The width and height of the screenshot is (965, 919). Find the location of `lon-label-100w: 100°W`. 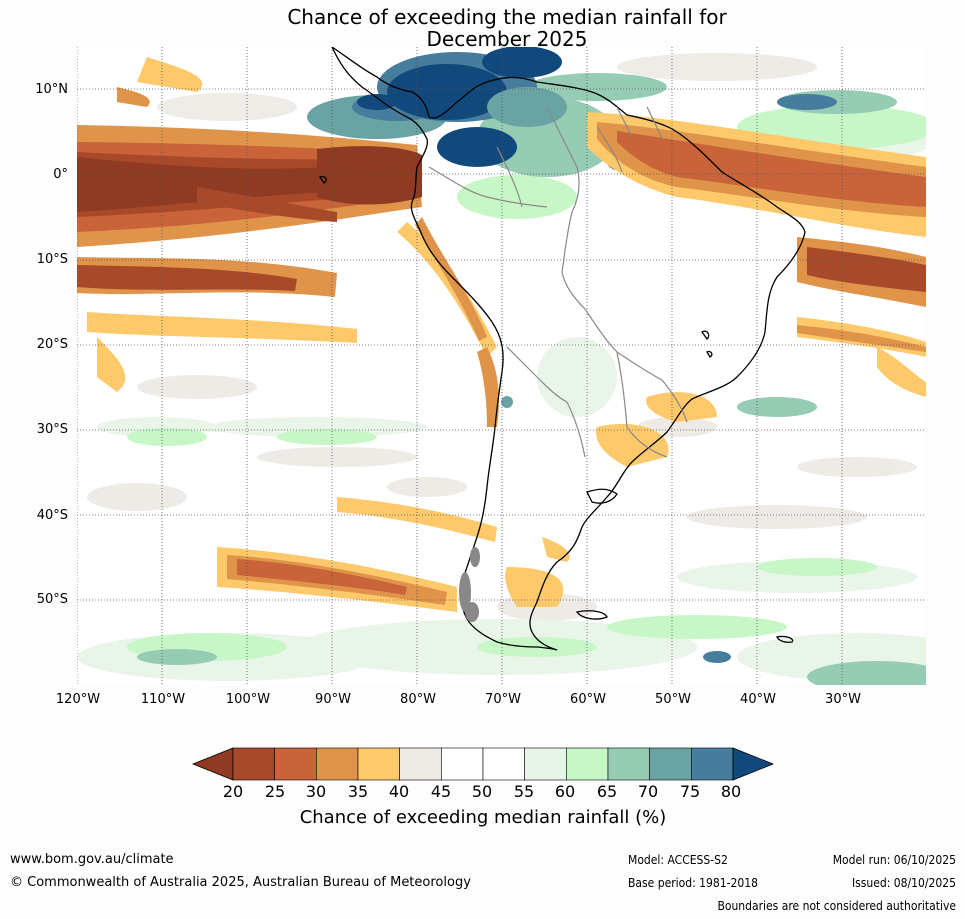

lon-label-100w: 100°W is located at coordinates (248, 699).